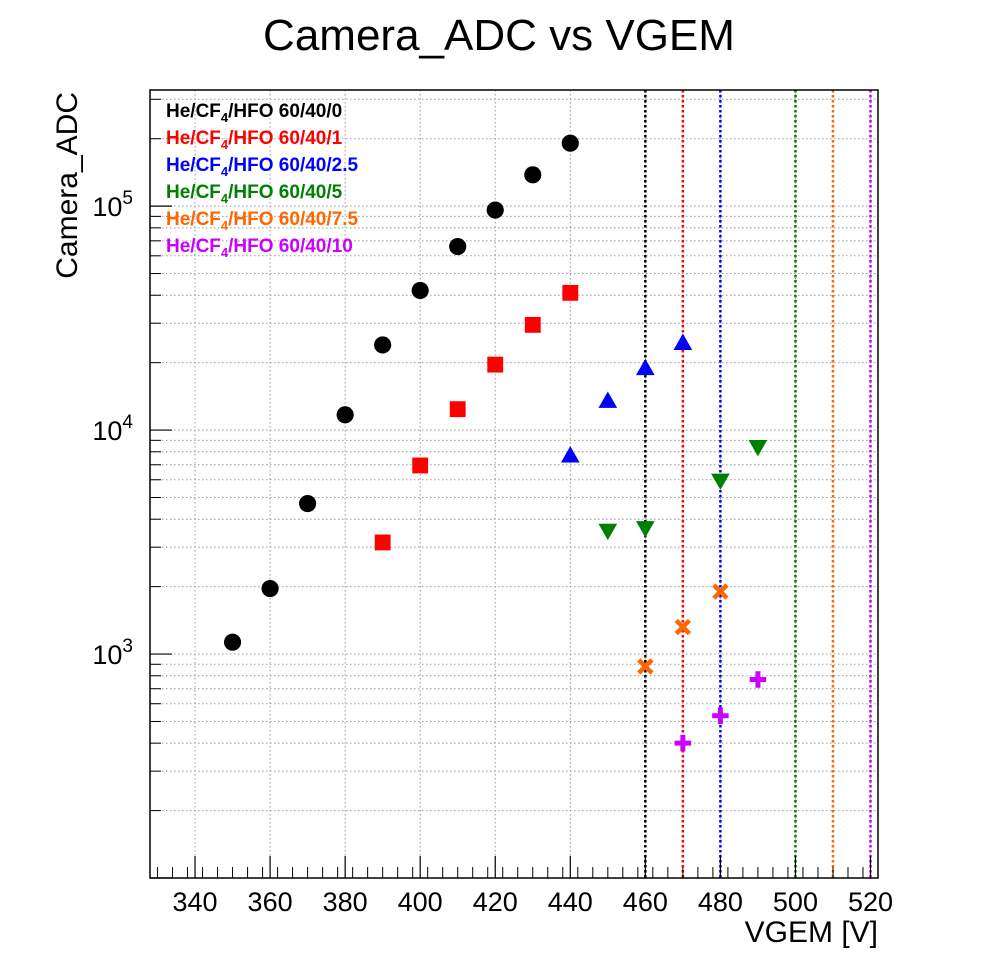  I want to click on y-tick-label: 10³, so click(112, 653).